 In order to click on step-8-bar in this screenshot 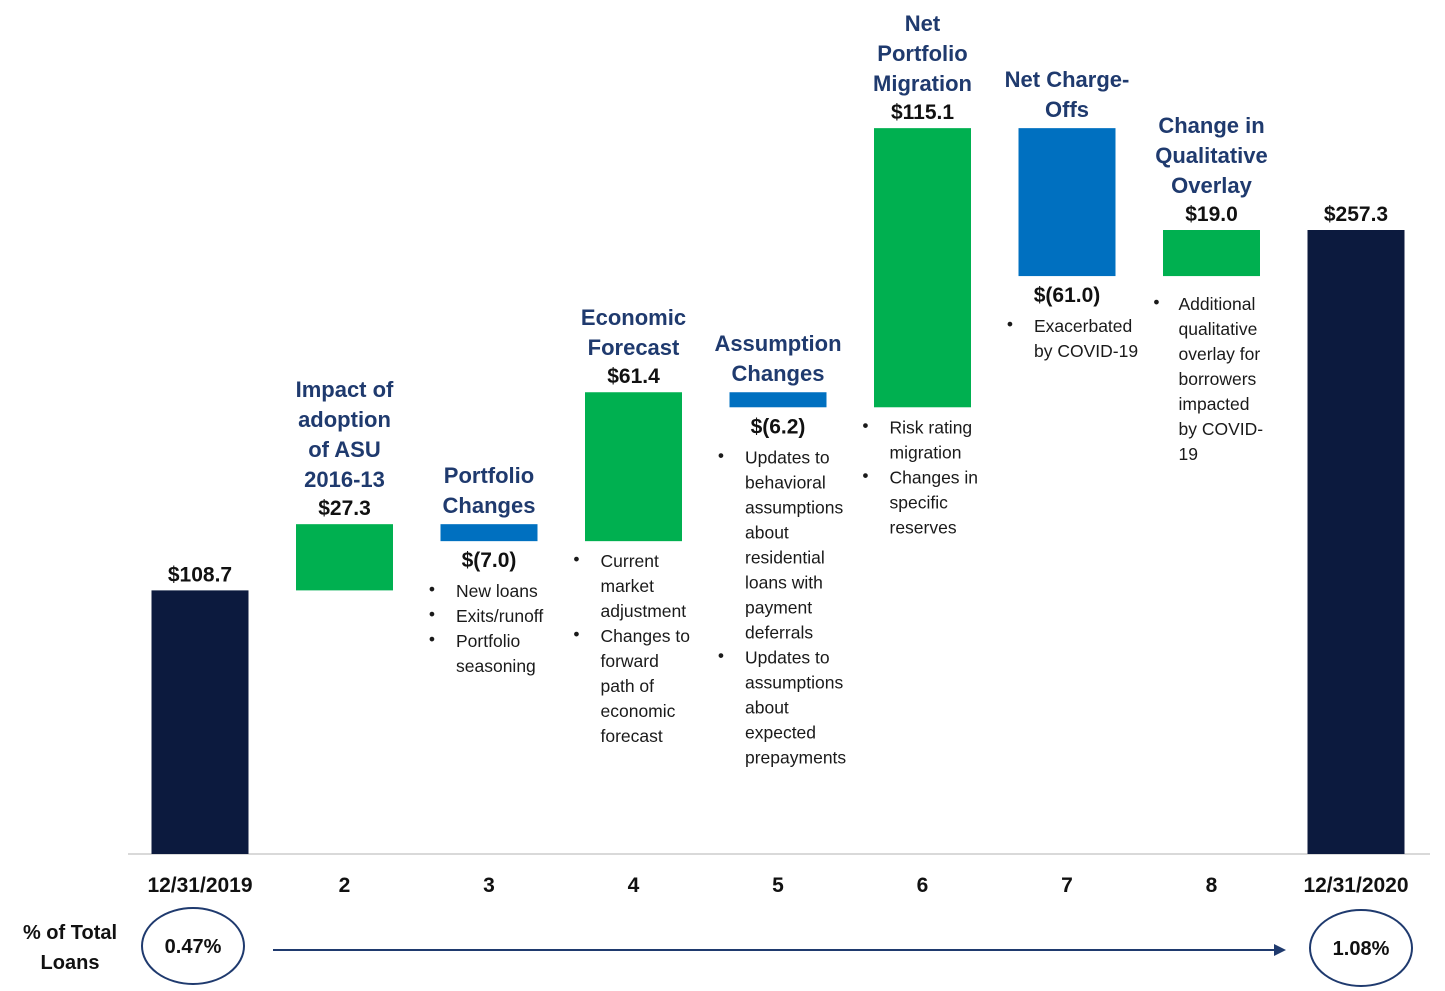, I will do `click(1211, 253)`.